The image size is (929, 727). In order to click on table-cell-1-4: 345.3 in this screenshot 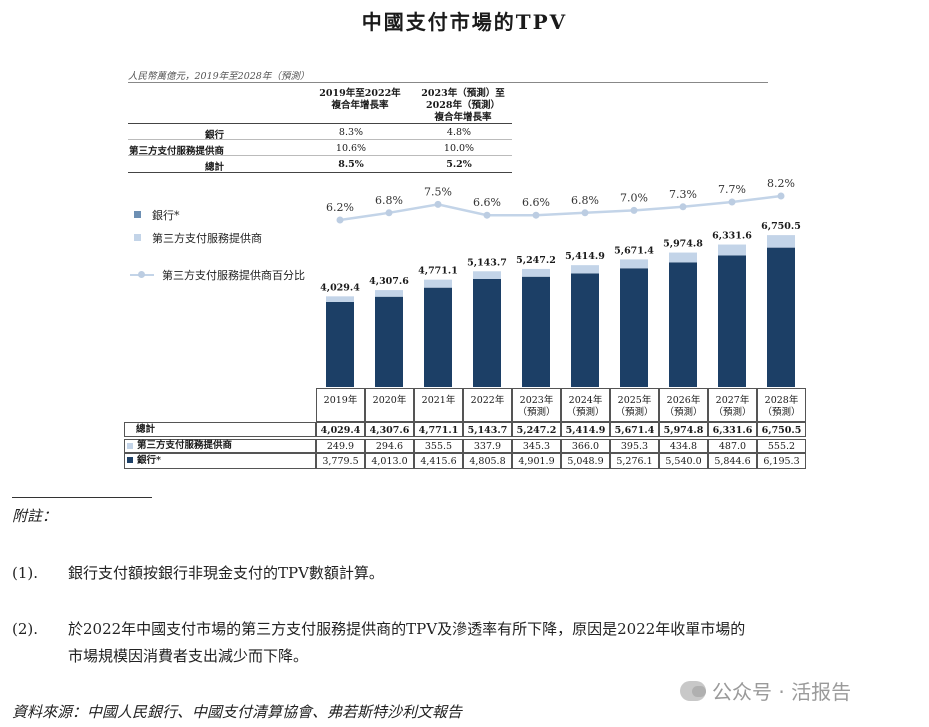, I will do `click(536, 446)`.